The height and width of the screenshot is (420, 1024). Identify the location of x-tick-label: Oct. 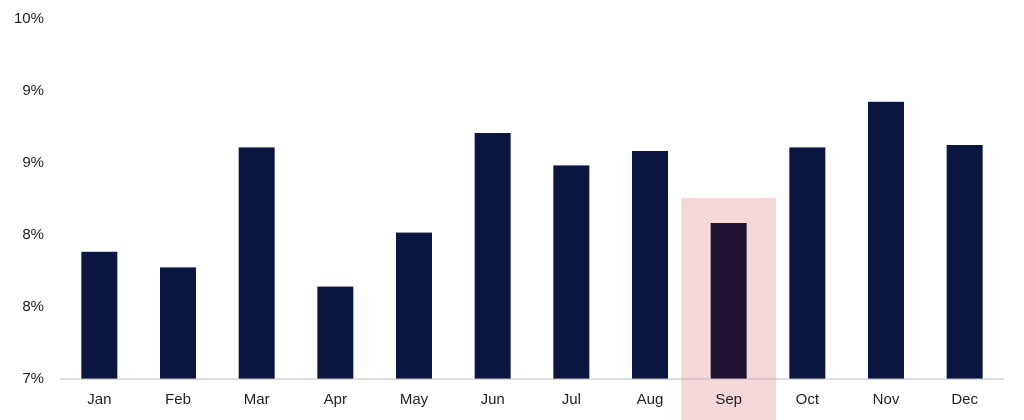
(808, 399).